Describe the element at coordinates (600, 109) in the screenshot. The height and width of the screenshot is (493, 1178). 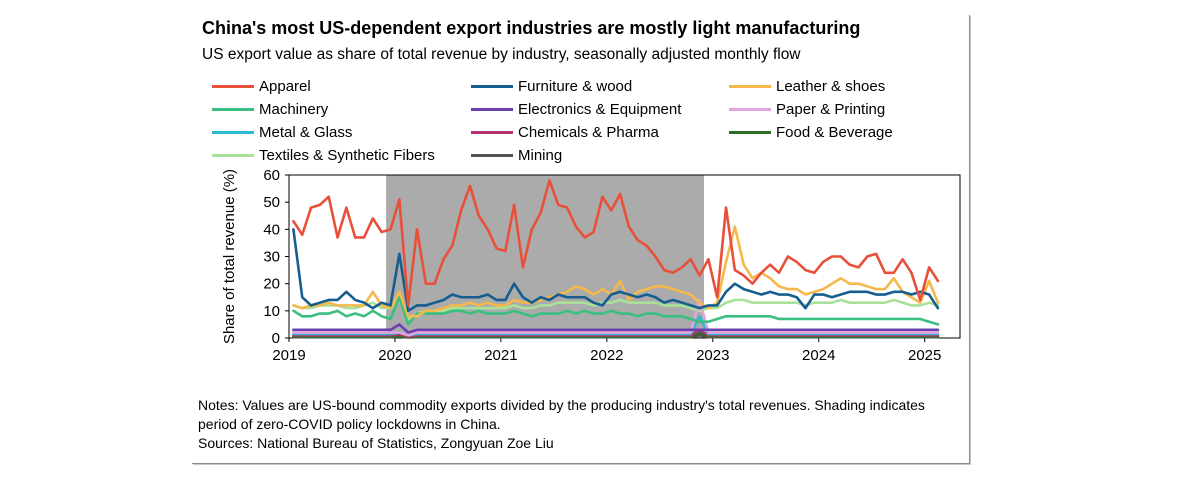
I see `legend-label: Electronics & Equipment` at that location.